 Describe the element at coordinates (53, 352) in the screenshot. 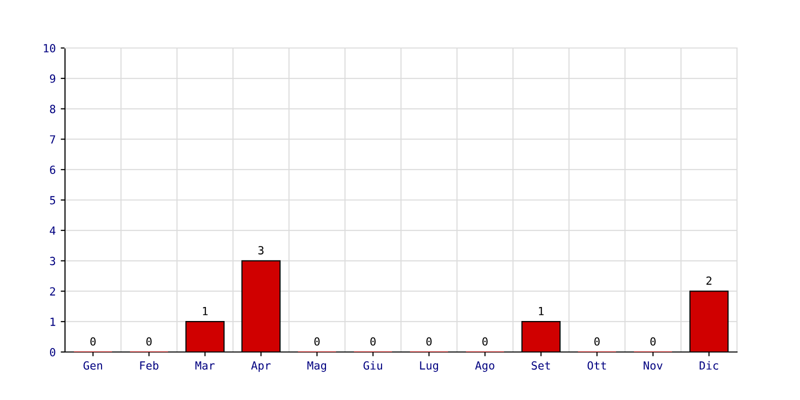

I see `y-tick-label: 0` at that location.